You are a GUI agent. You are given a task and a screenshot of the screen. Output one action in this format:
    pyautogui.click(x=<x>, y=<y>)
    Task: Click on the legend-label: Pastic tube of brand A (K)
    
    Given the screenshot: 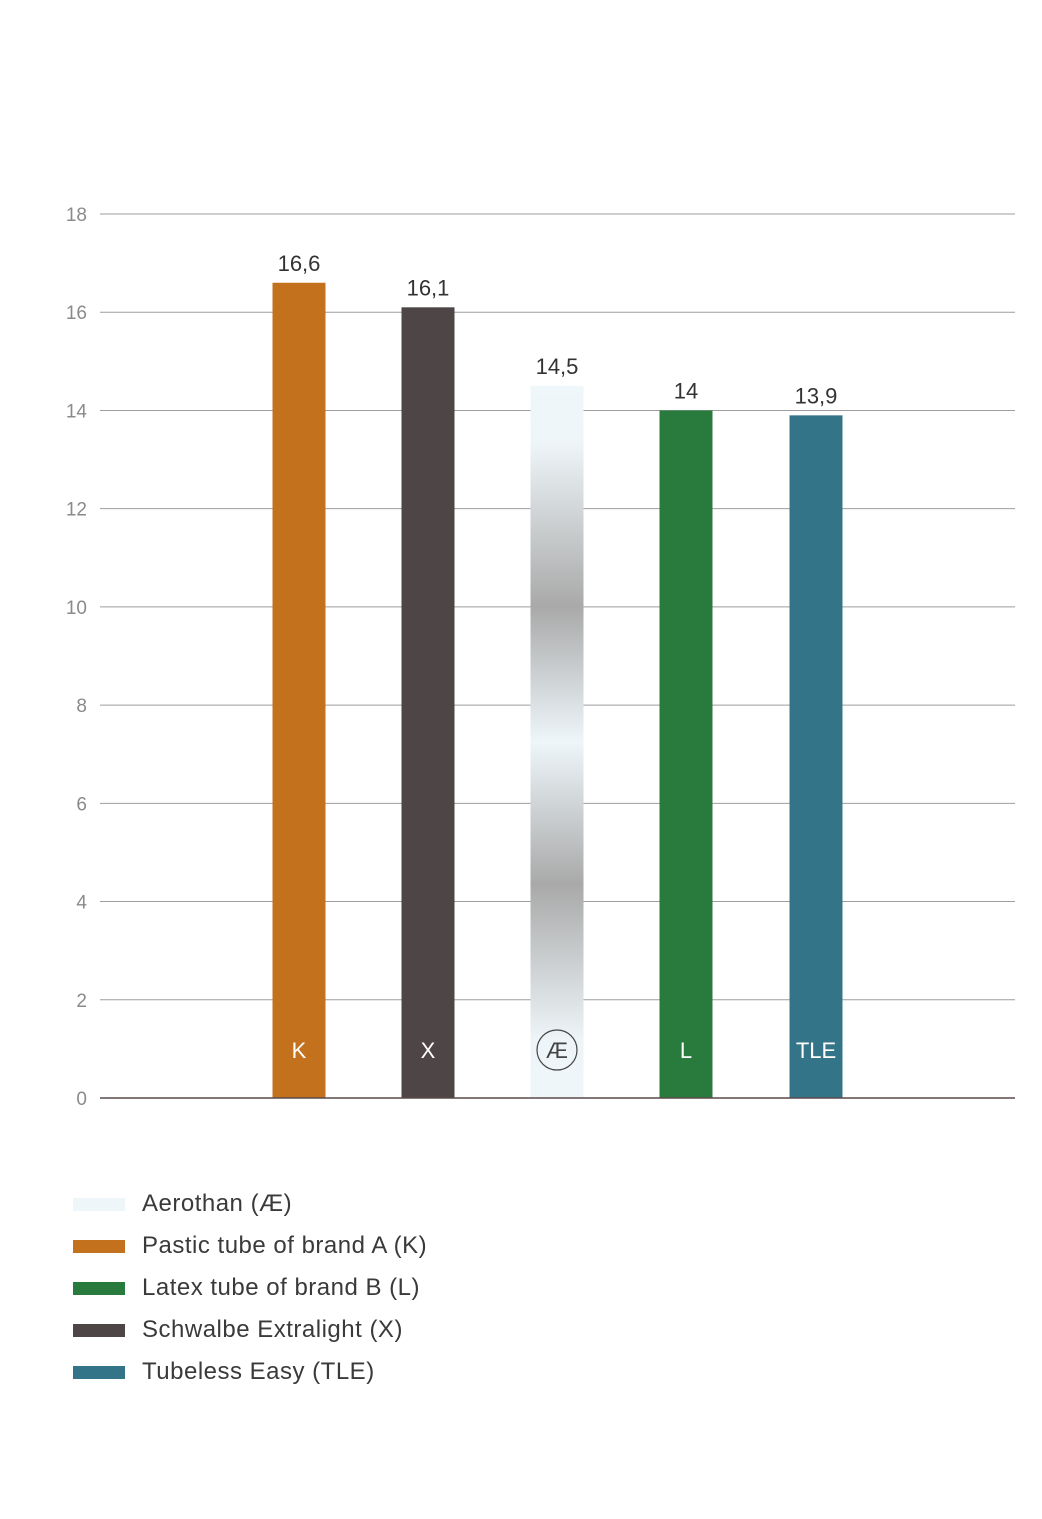 What is the action you would take?
    pyautogui.click(x=285, y=1245)
    